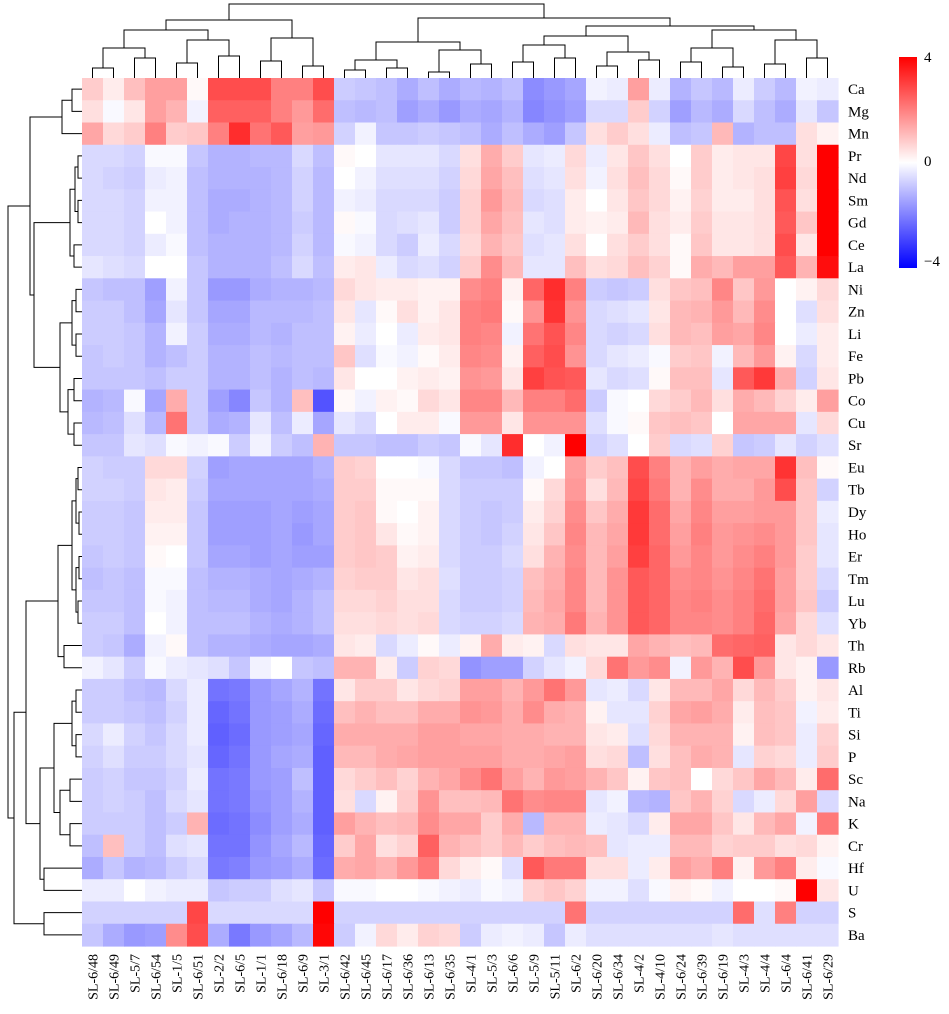  Describe the element at coordinates (857, 402) in the screenshot. I see `row-label: Co` at that location.